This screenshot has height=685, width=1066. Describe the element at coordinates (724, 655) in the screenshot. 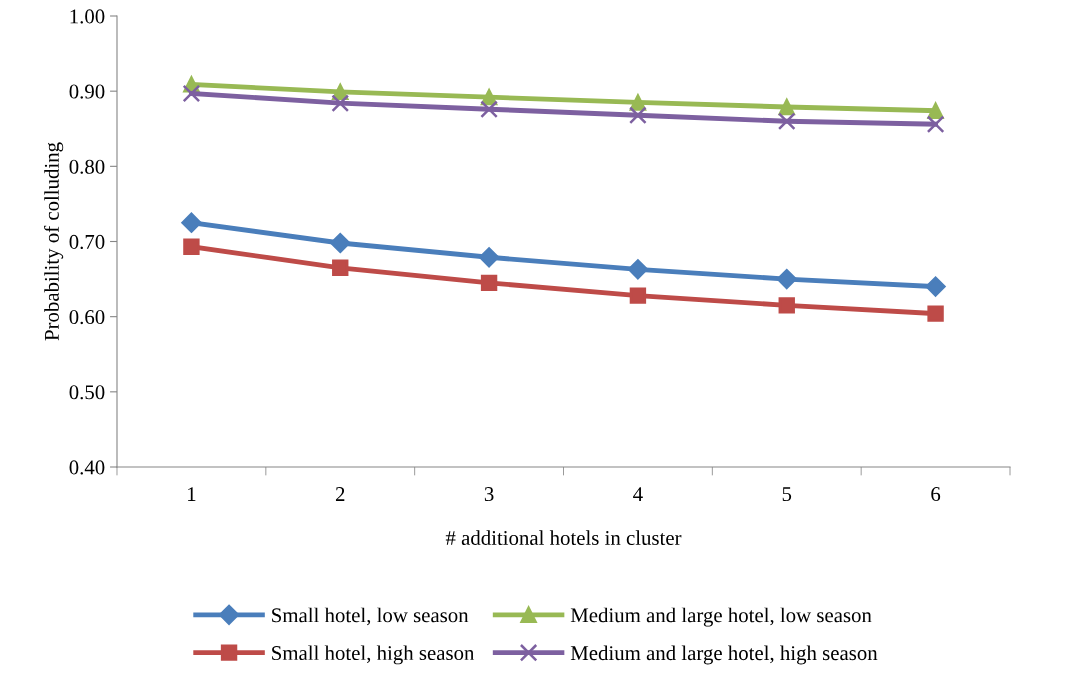

I see `legend-label: Medium and large hotel, high season` at that location.